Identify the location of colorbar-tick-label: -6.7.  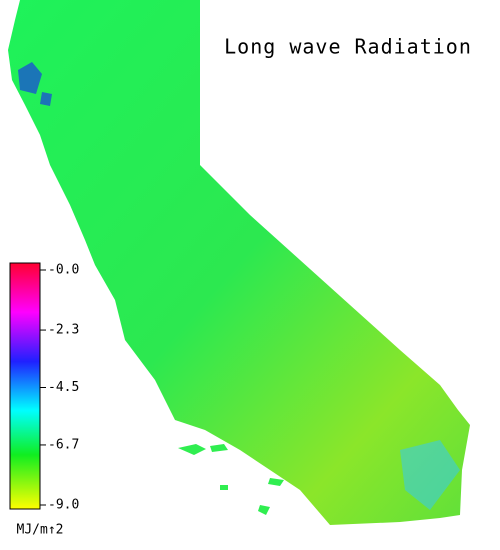
(63, 444).